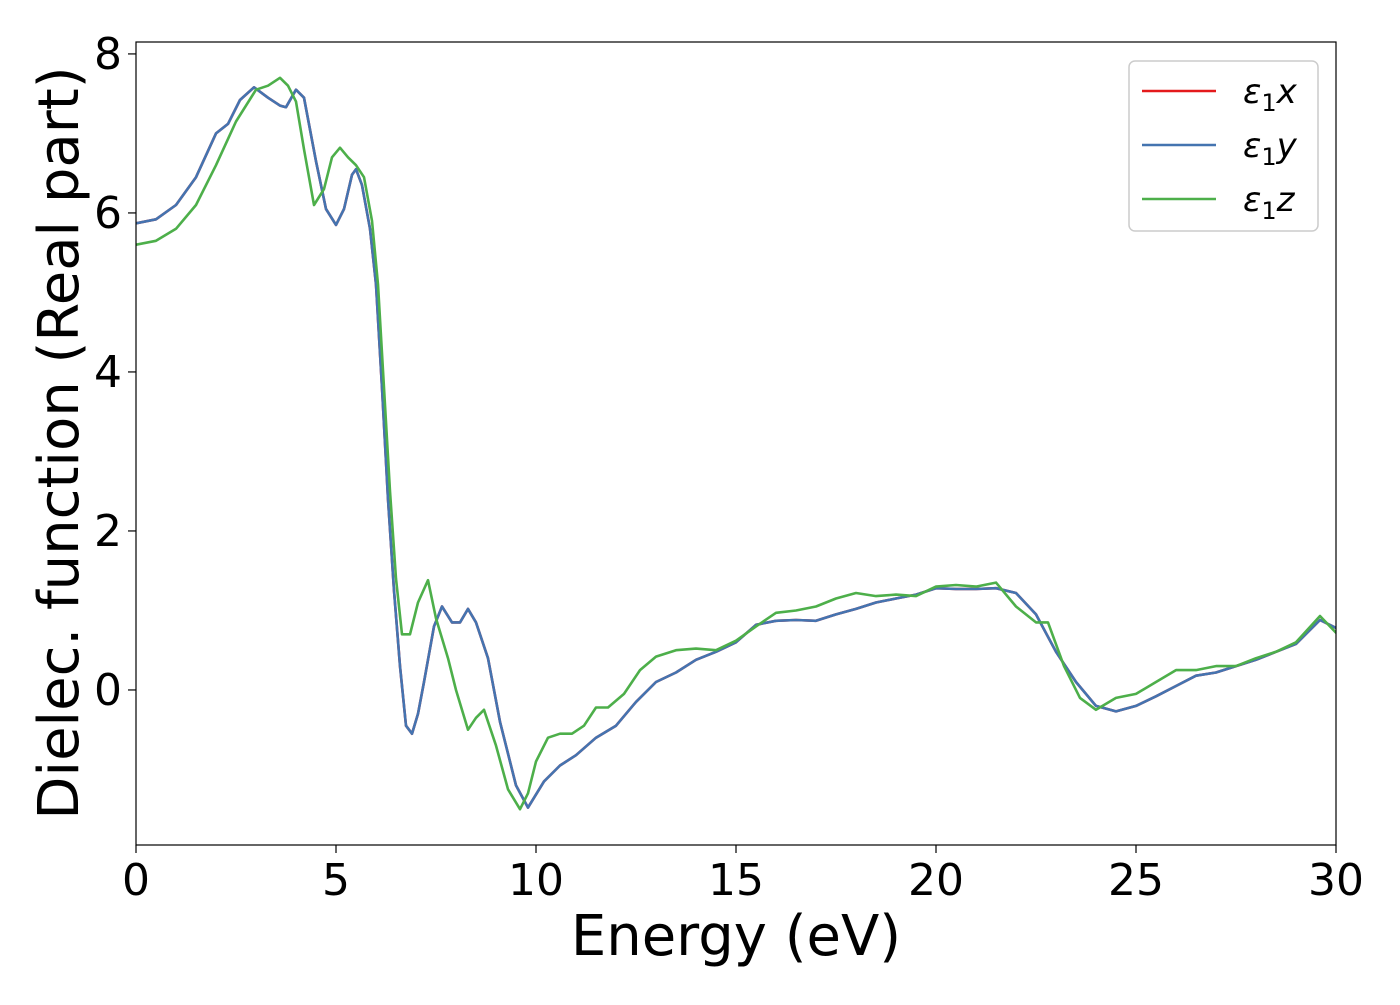 The image size is (1400, 1005). What do you see at coordinates (936, 880) in the screenshot?
I see `x-tick-label: 20` at bounding box center [936, 880].